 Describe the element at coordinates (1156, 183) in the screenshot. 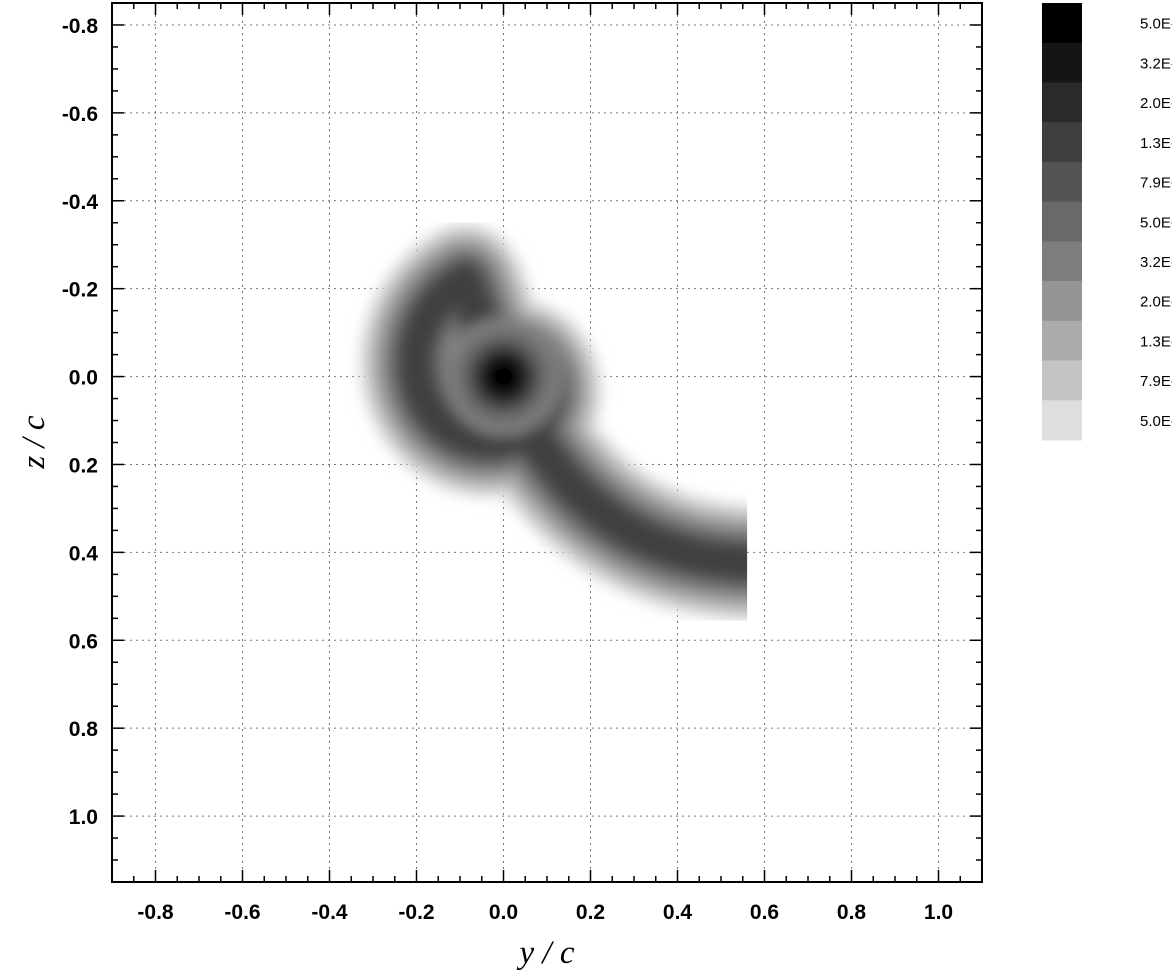

I see `legend-label: 7.9E-4` at that location.